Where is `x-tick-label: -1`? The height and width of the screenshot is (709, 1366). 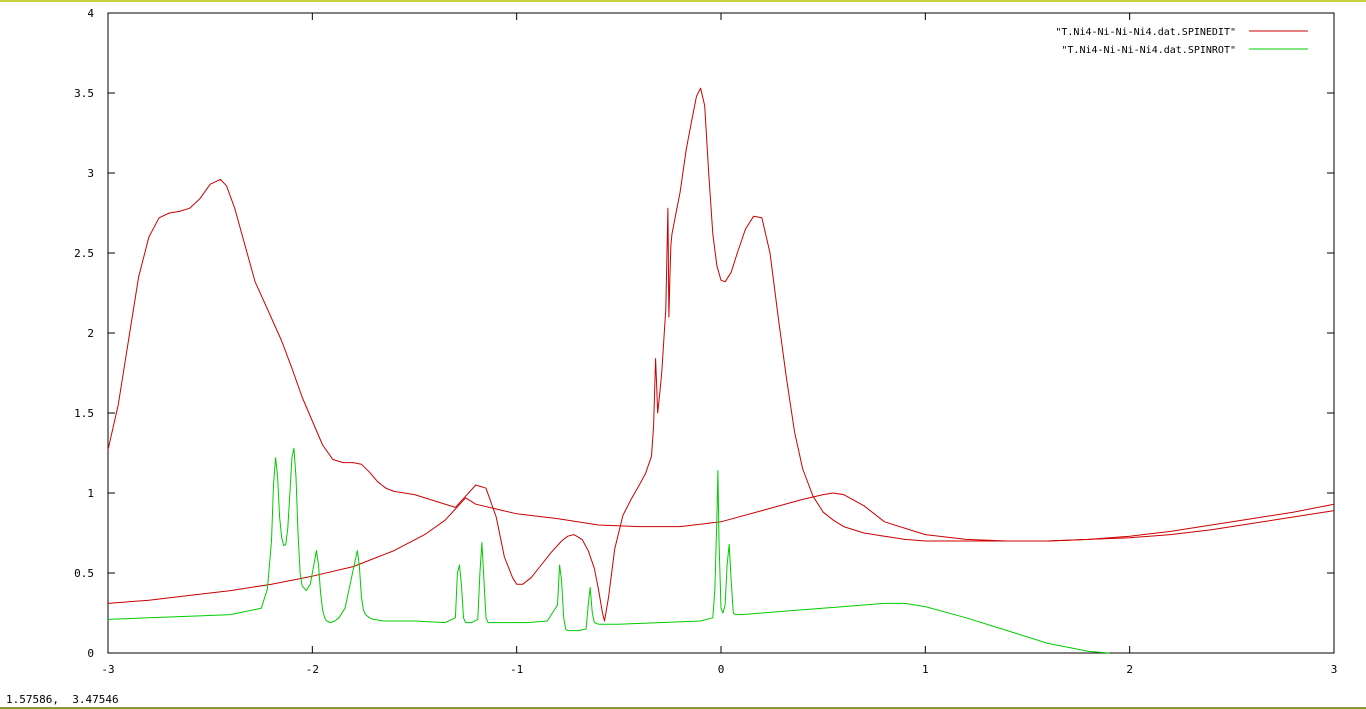
x-tick-label: -1 is located at coordinates (516, 669).